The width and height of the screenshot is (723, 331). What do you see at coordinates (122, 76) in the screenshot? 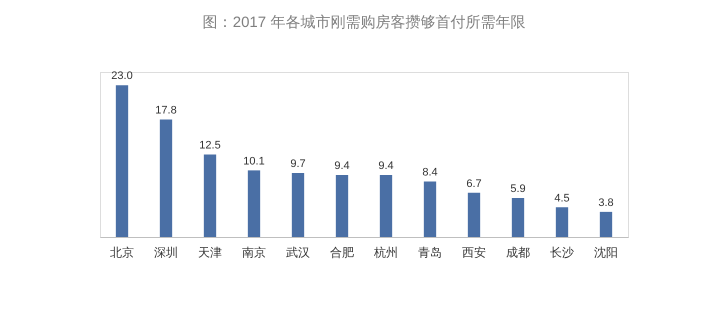
I see `data-label: 23.0` at bounding box center [122, 76].